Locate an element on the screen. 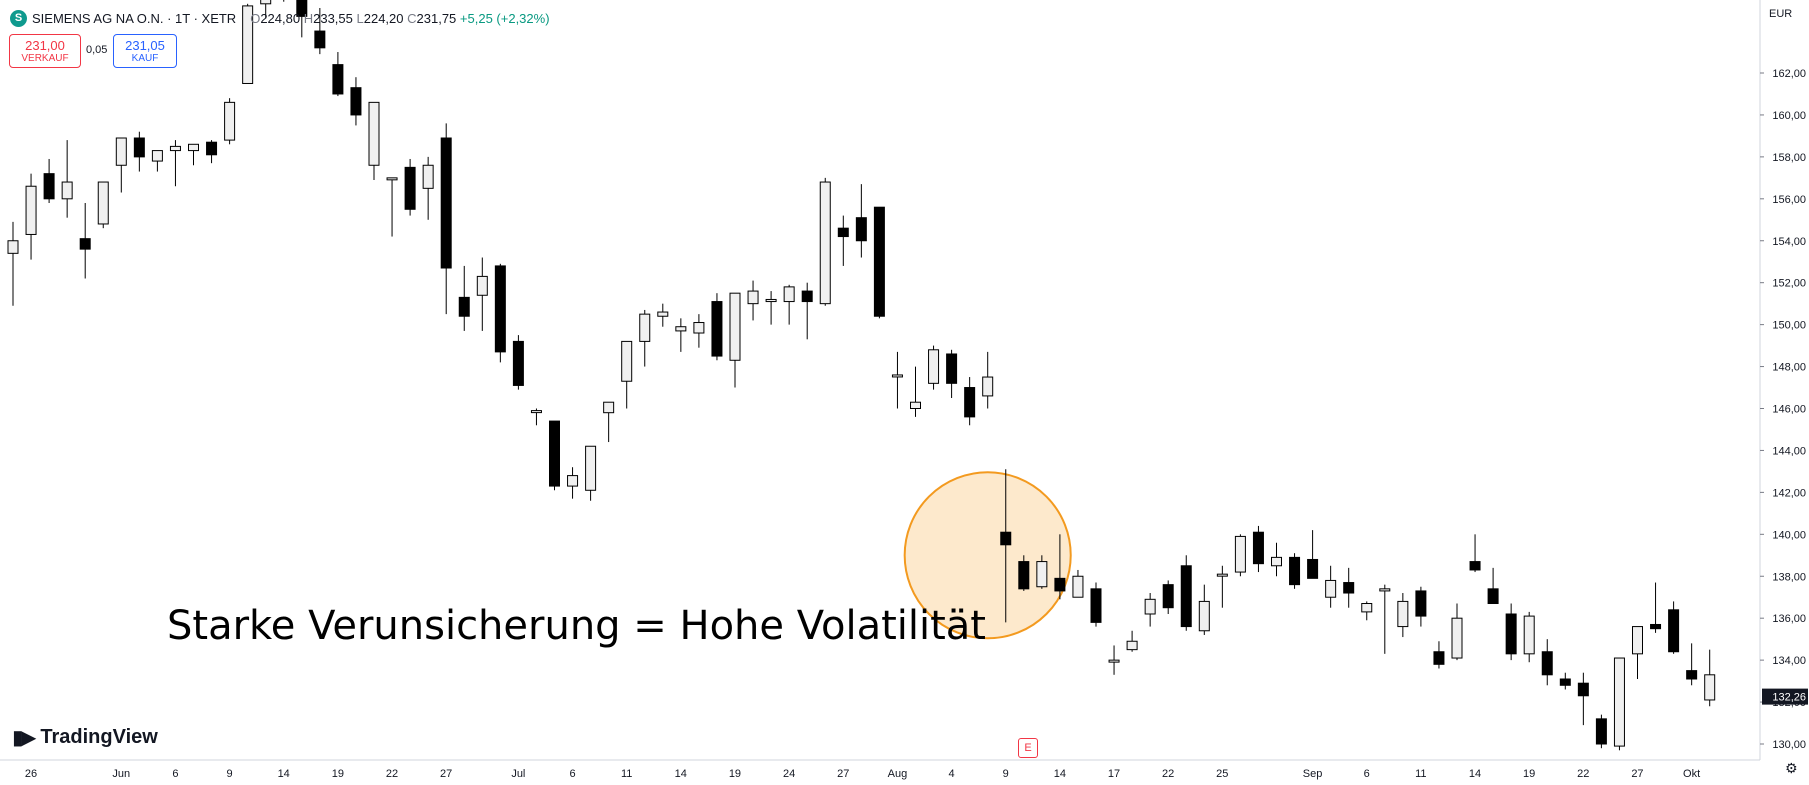 This screenshot has width=1809, height=785. tradingview-mark-icon: ▮▶ is located at coordinates (24, 738).